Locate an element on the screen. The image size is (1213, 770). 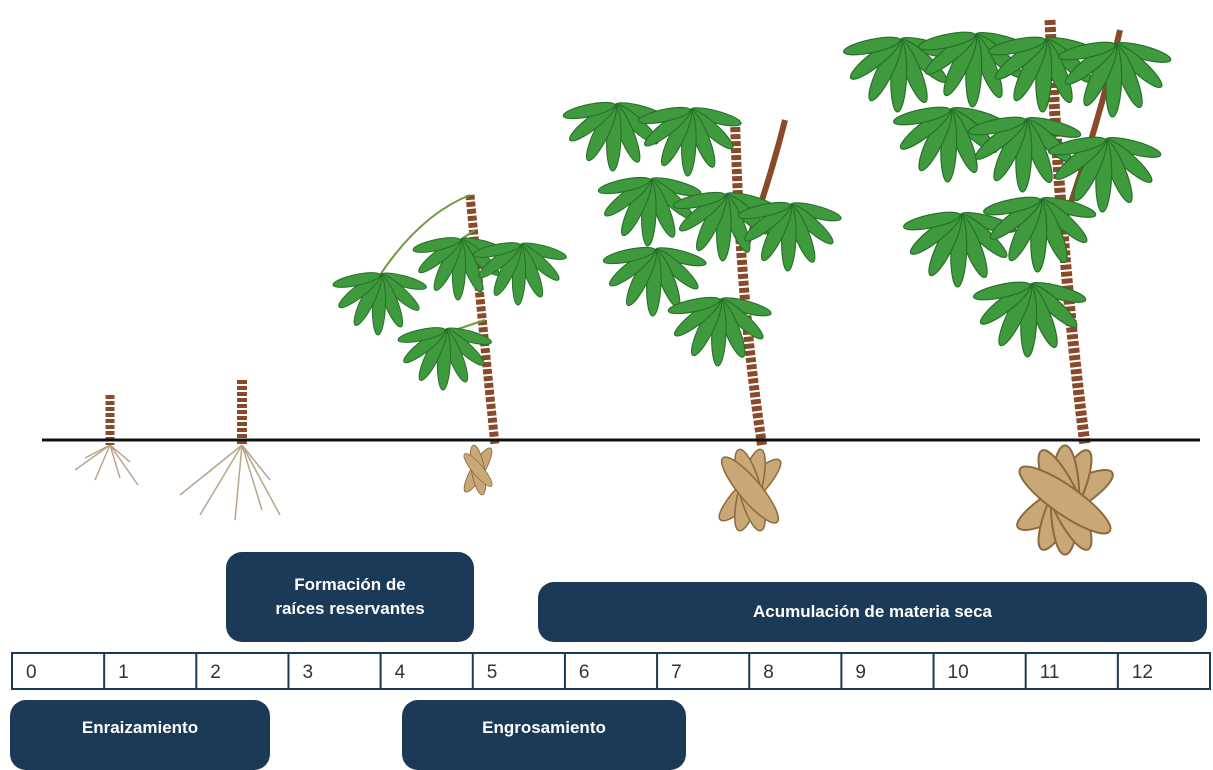
timeline-label: 6 is located at coordinates (584, 672).